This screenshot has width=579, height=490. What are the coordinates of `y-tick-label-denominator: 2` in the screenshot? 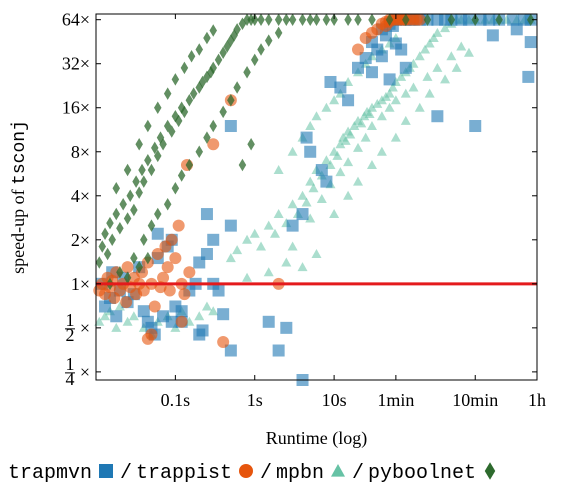 It's located at (70, 335).